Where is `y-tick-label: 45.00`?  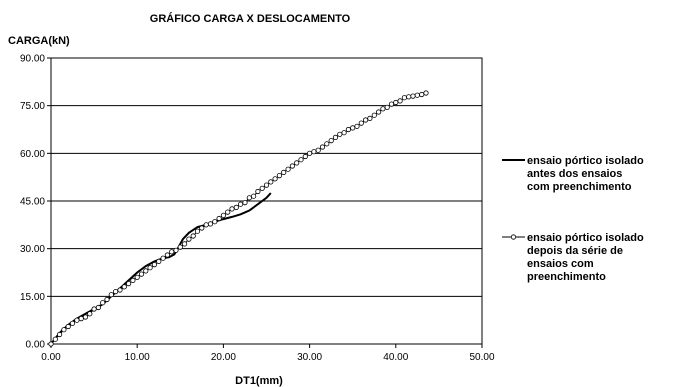 y-tick-label: 45.00 is located at coordinates (32, 202).